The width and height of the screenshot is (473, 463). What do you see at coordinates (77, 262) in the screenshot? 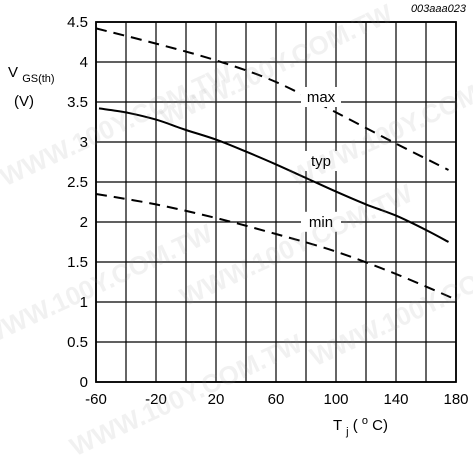
I see `y-tick-label: 1.5` at bounding box center [77, 262].